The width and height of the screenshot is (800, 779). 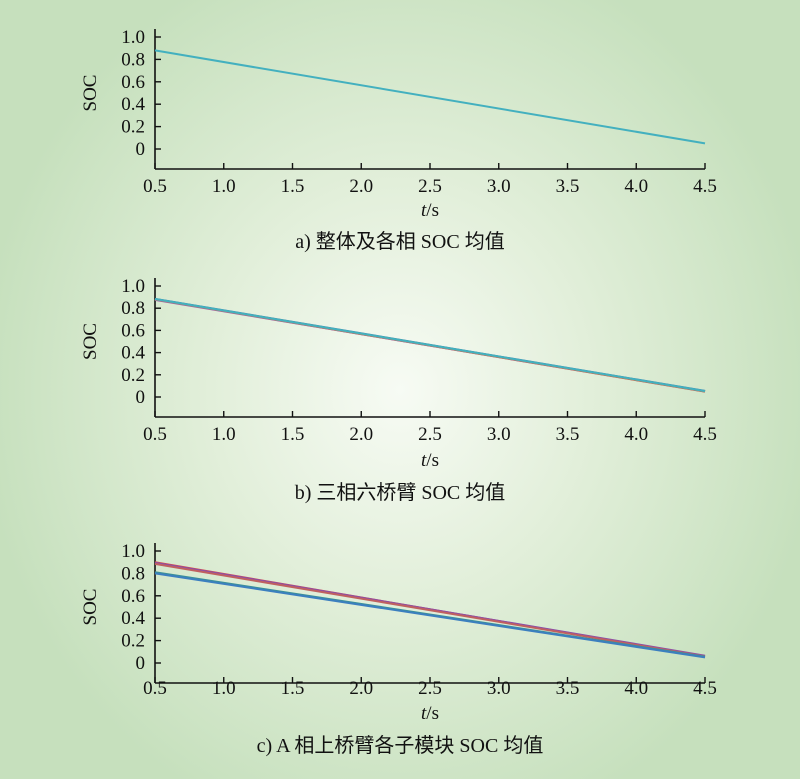 I want to click on chart-caption: c) A 相上桥臂各子模块 SOC 均值, so click(x=400, y=745).